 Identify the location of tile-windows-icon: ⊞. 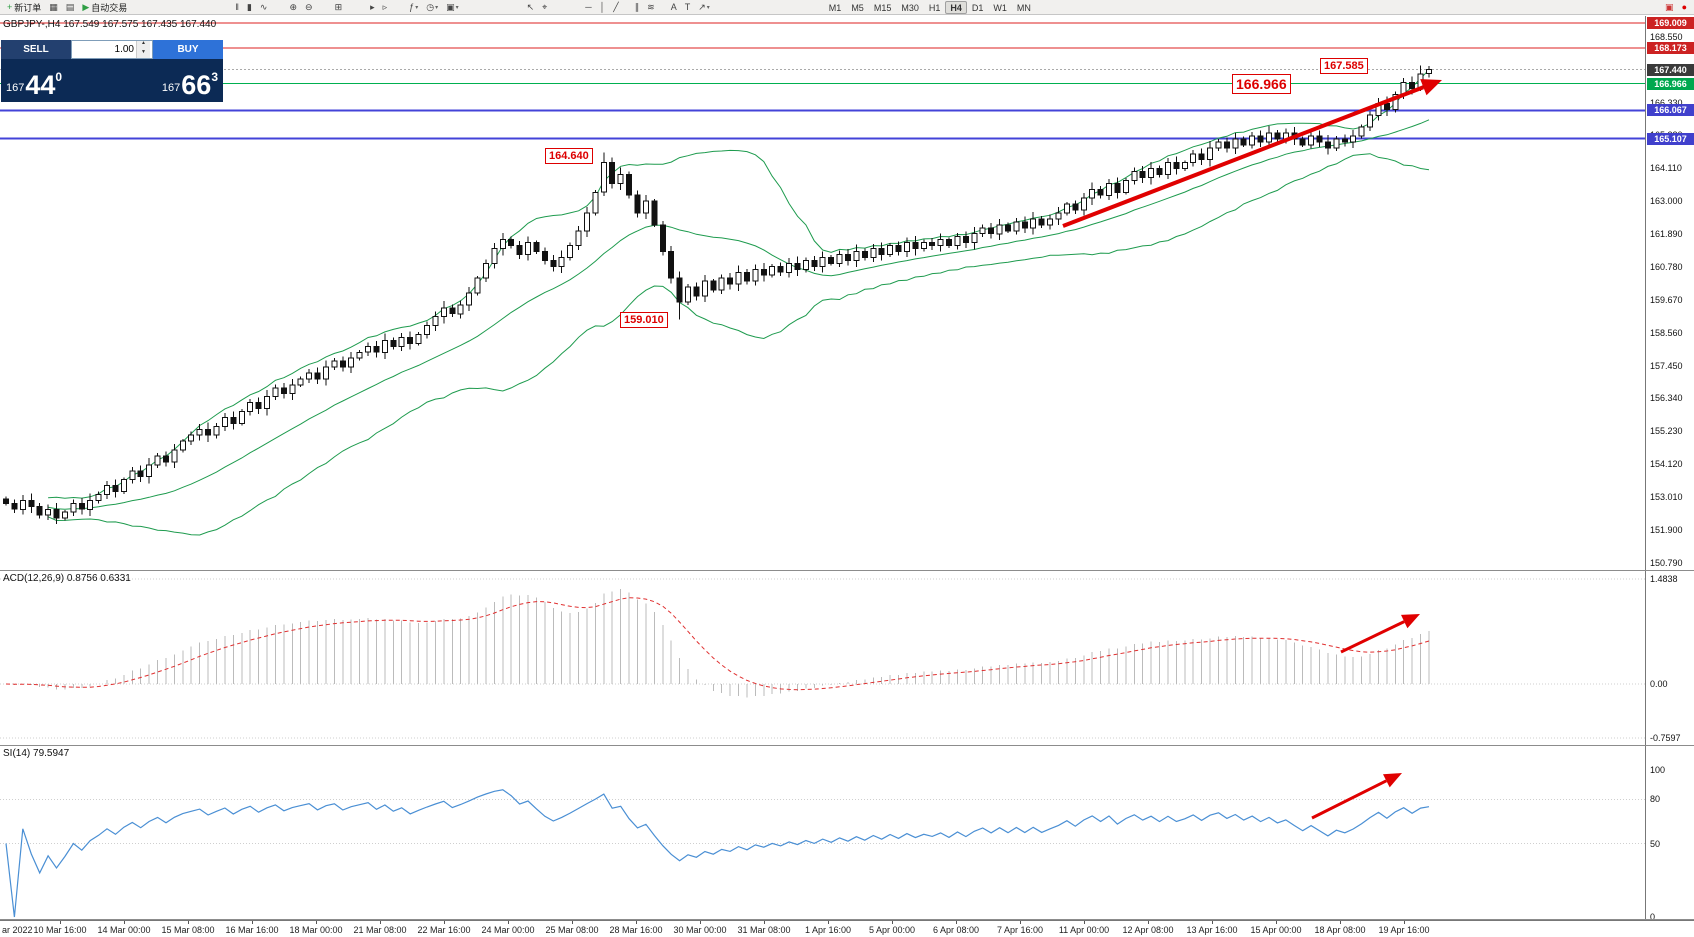
(339, 7).